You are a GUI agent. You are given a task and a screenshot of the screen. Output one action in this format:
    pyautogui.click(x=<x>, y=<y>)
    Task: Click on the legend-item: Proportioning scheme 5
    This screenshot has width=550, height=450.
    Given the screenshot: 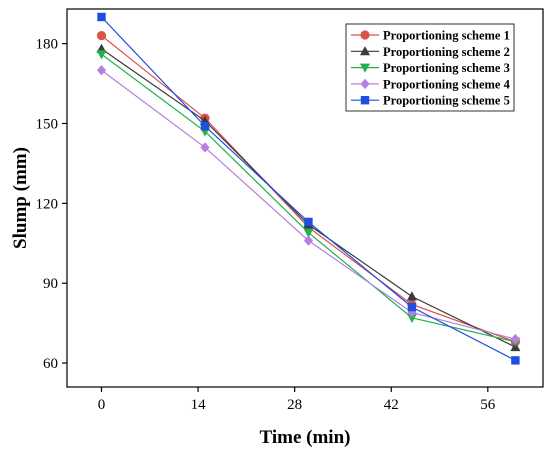 What is the action you would take?
    pyautogui.click(x=430, y=101)
    